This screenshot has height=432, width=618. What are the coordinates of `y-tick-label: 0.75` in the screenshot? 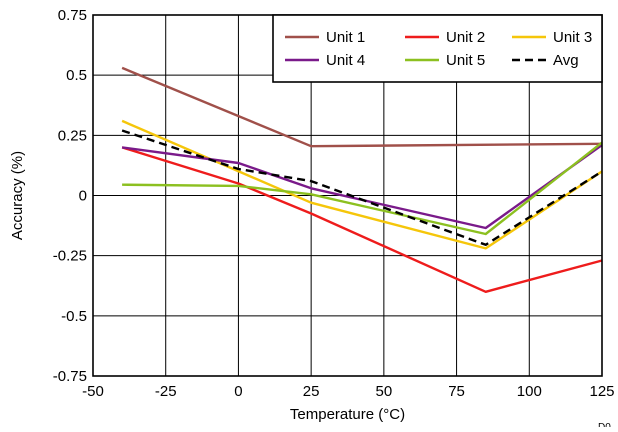 It's located at (72, 15).